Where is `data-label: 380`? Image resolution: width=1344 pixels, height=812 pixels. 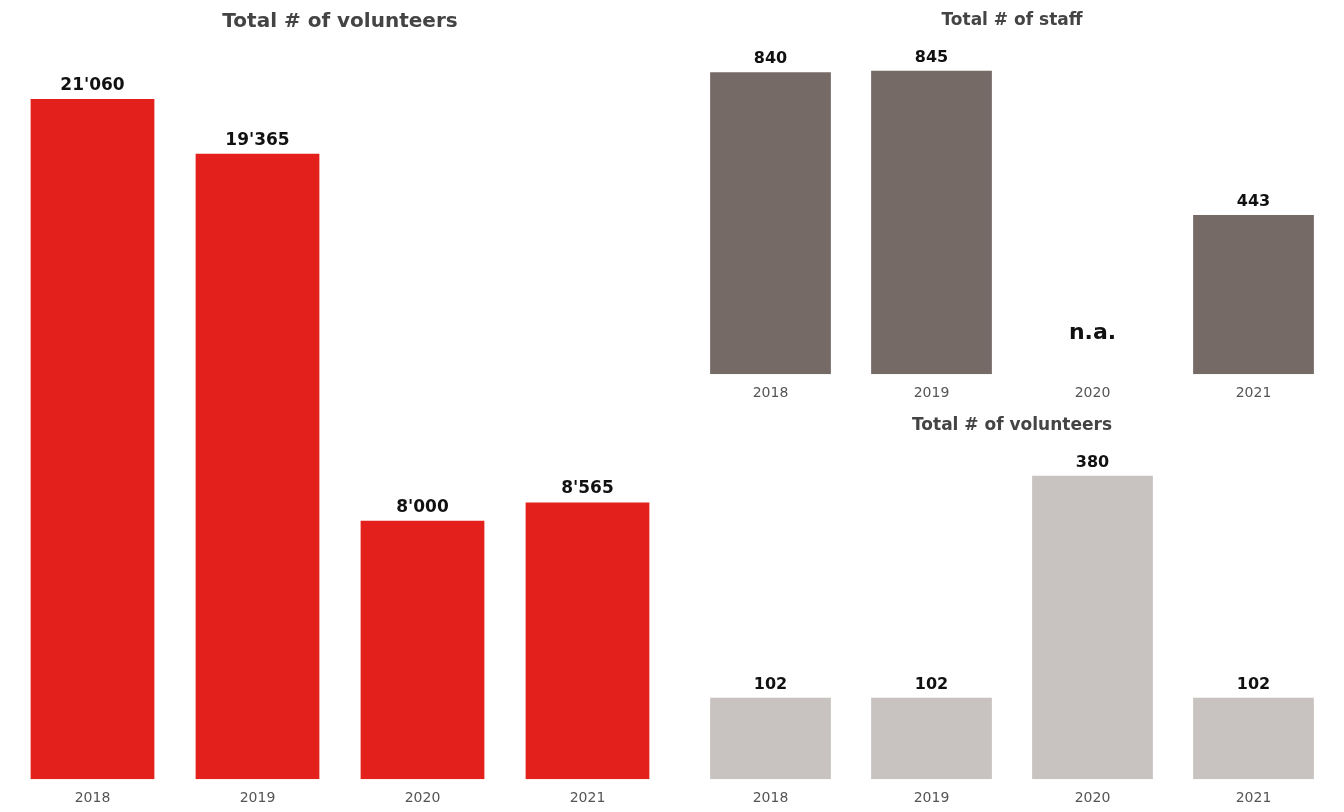 data-label: 380 is located at coordinates (1092, 461).